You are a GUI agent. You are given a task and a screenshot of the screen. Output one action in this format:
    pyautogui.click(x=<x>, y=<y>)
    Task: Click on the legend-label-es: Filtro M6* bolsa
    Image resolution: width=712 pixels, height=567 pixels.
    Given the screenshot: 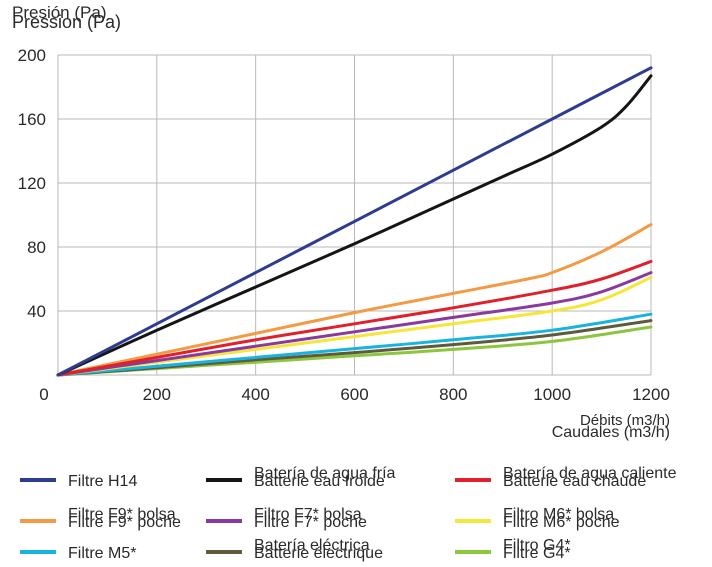 What is the action you would take?
    pyautogui.click(x=558, y=514)
    